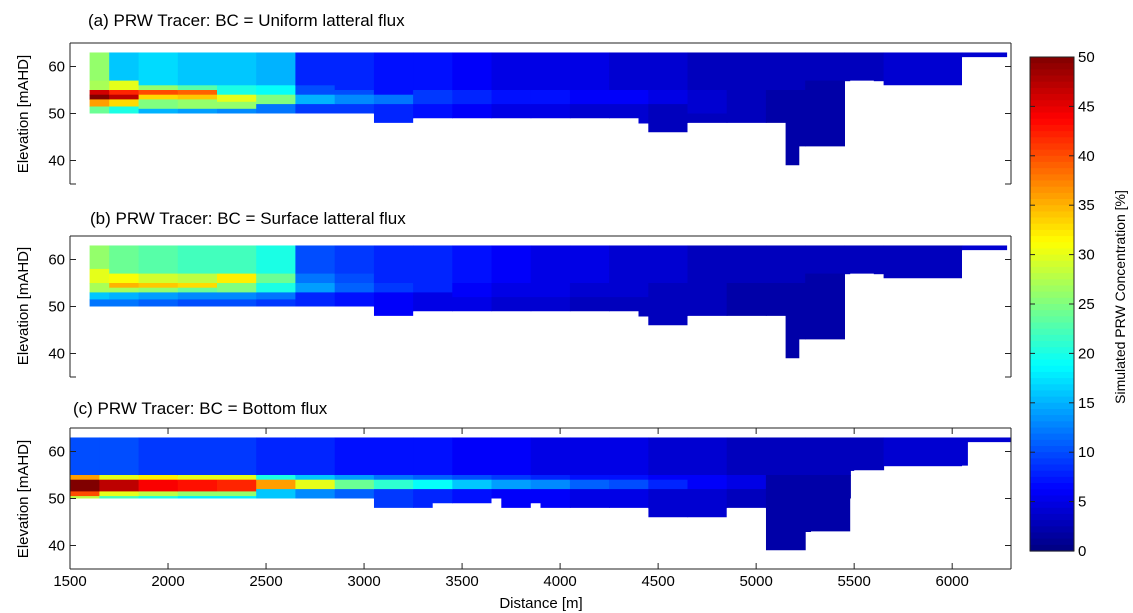 The image size is (1133, 613). Describe the element at coordinates (23, 499) in the screenshot. I see `panel-c-ylabel: Elevation [mAHD]` at that location.